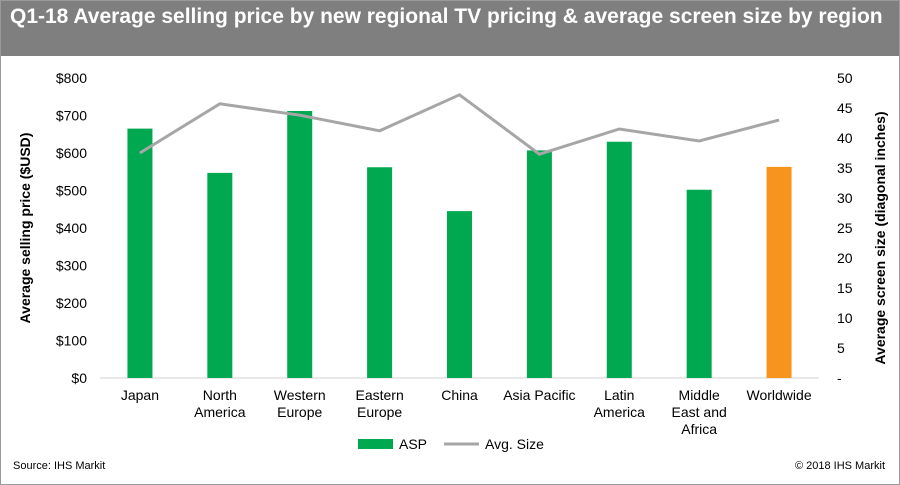 Image resolution: width=900 pixels, height=485 pixels. What do you see at coordinates (375, 444) in the screenshot?
I see `legend-swatch-asp` at bounding box center [375, 444].